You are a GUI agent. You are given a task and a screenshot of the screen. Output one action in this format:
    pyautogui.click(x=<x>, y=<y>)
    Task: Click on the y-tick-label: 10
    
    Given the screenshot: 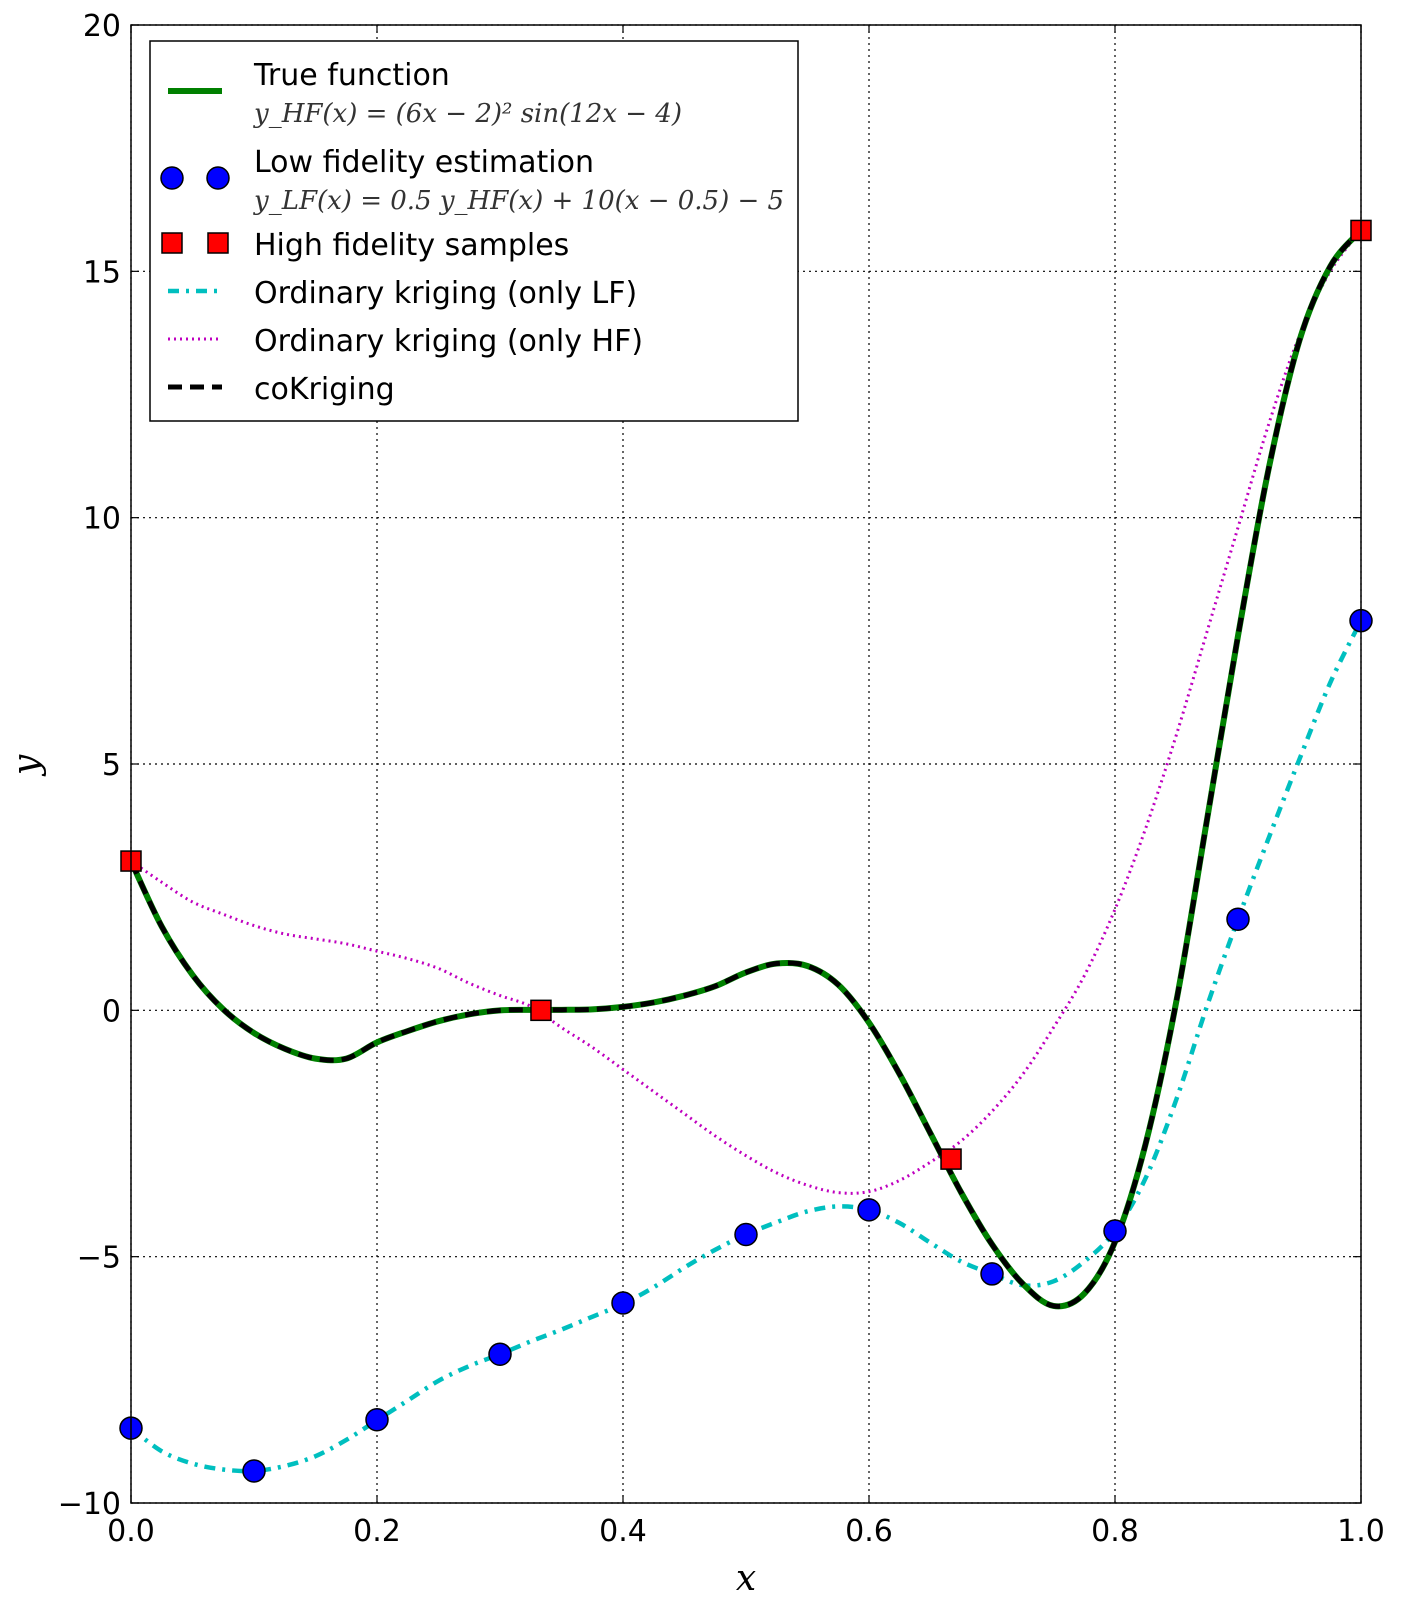 What is the action you would take?
    pyautogui.click(x=102, y=519)
    